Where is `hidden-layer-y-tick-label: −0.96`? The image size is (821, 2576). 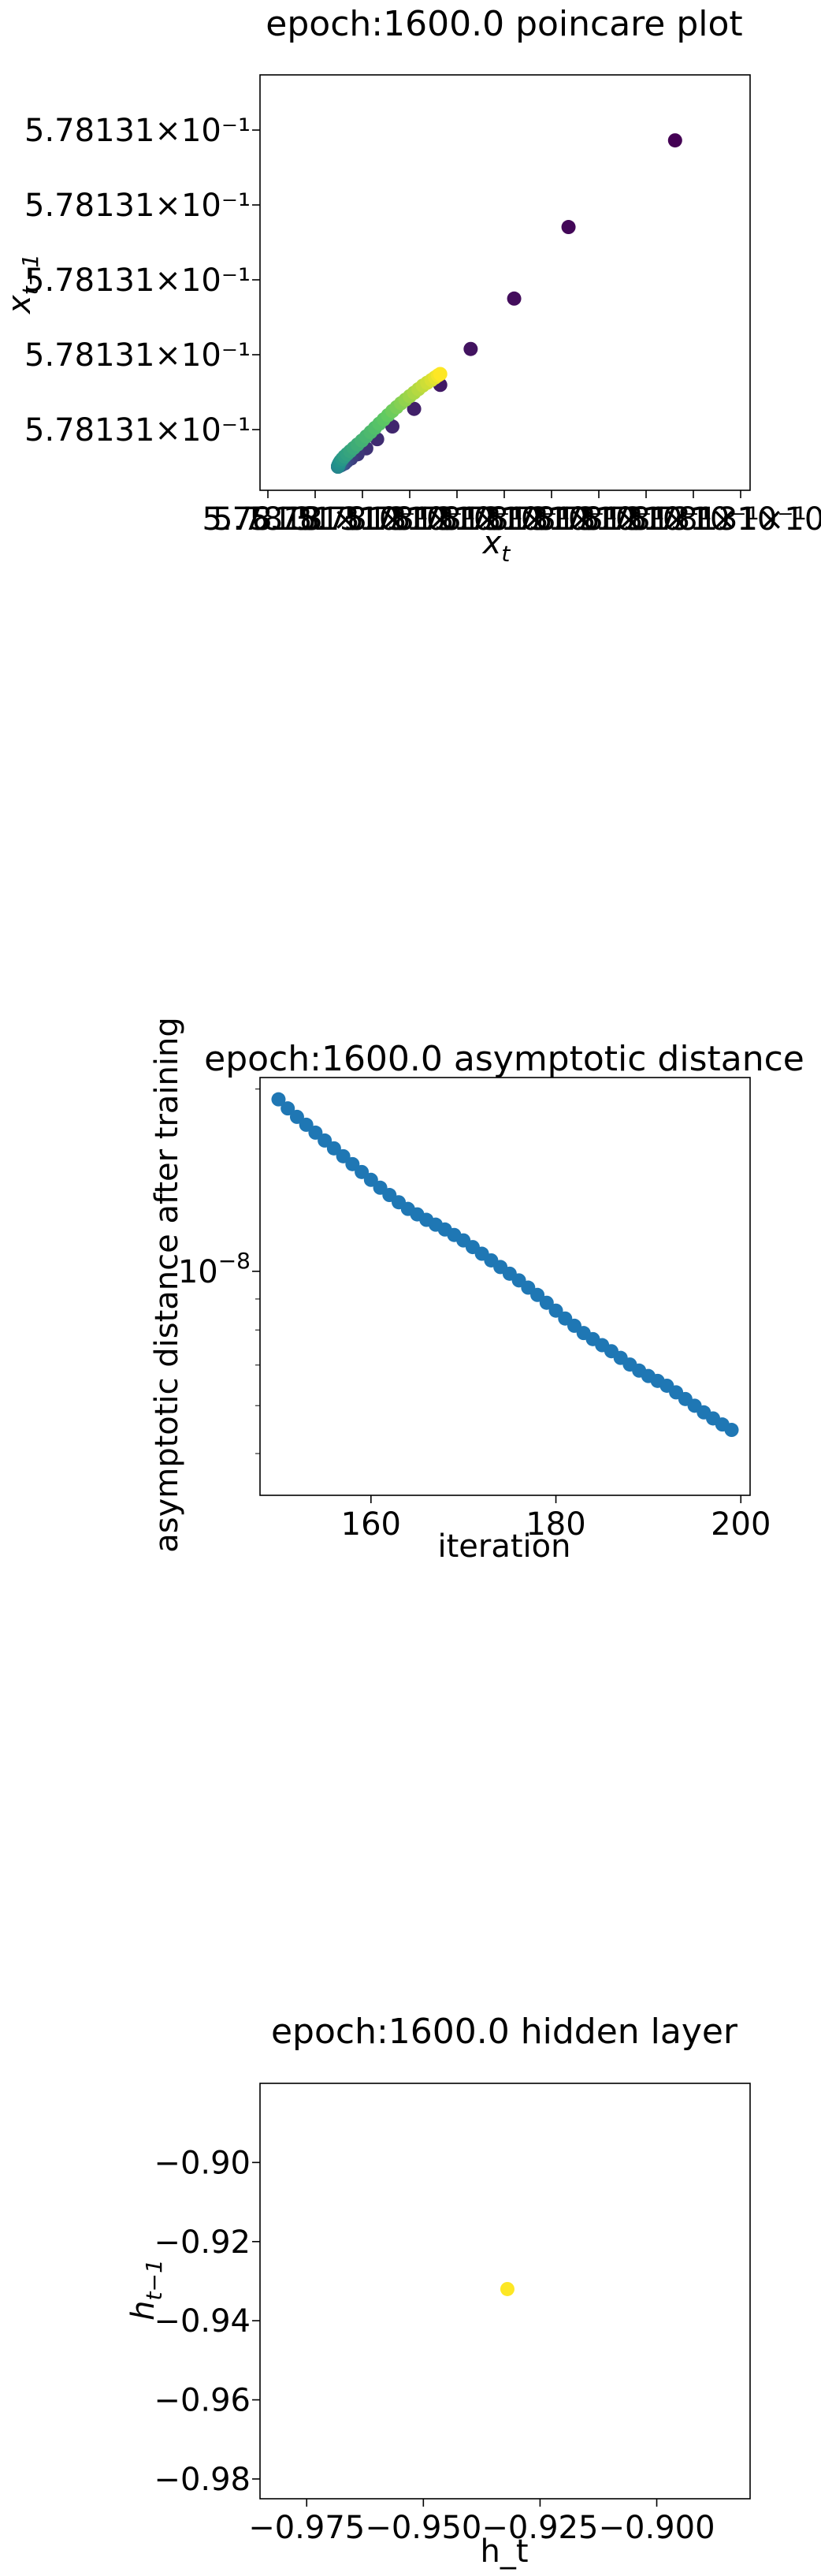 hidden-layer-y-tick-label: −0.96 is located at coordinates (203, 2401).